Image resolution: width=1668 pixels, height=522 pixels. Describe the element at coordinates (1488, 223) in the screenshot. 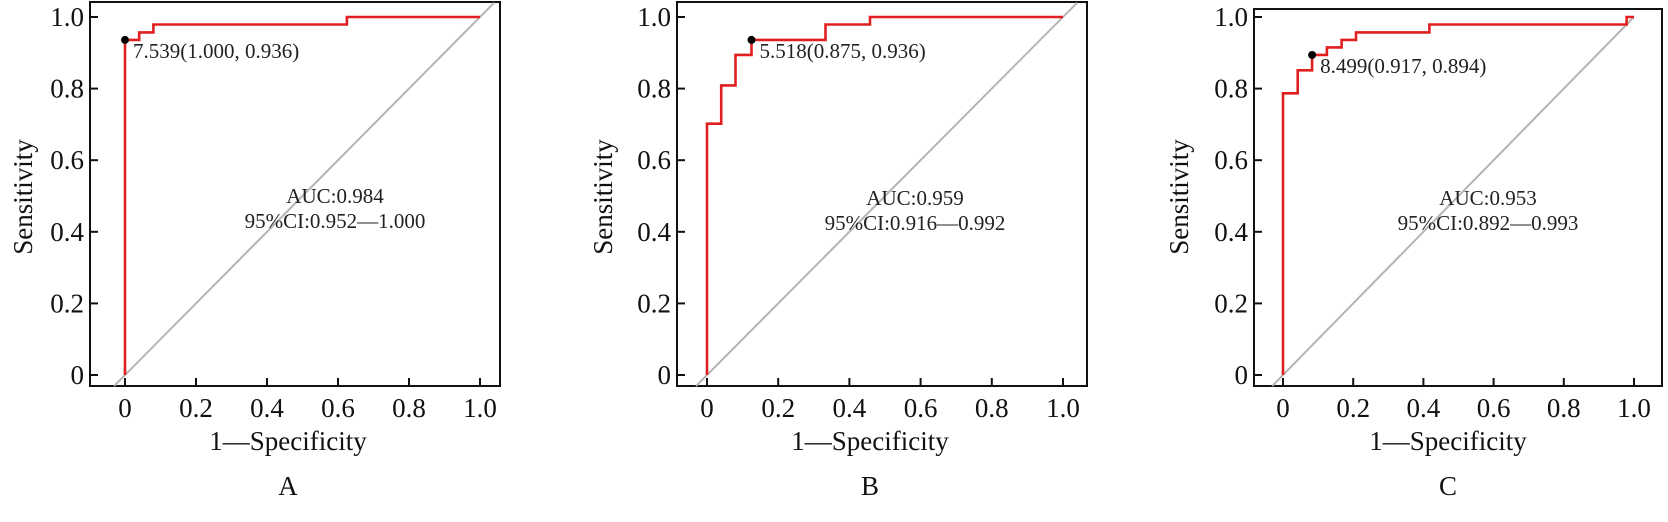

I see `ci-label: 95%CI:0.892—0.993` at that location.